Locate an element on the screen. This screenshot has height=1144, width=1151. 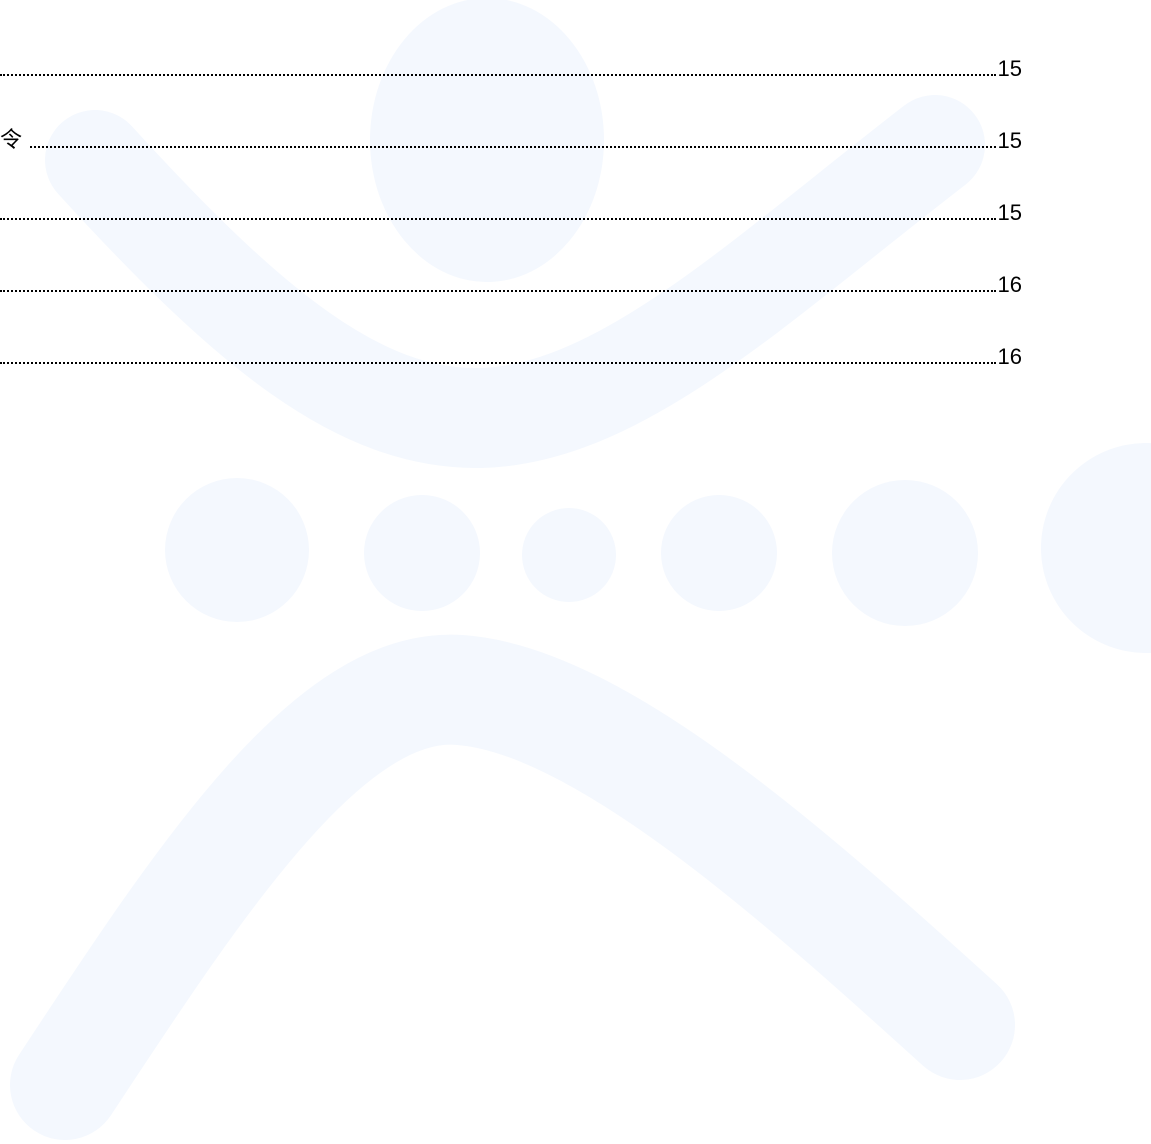
entry-title: 令 is located at coordinates (11, 140).